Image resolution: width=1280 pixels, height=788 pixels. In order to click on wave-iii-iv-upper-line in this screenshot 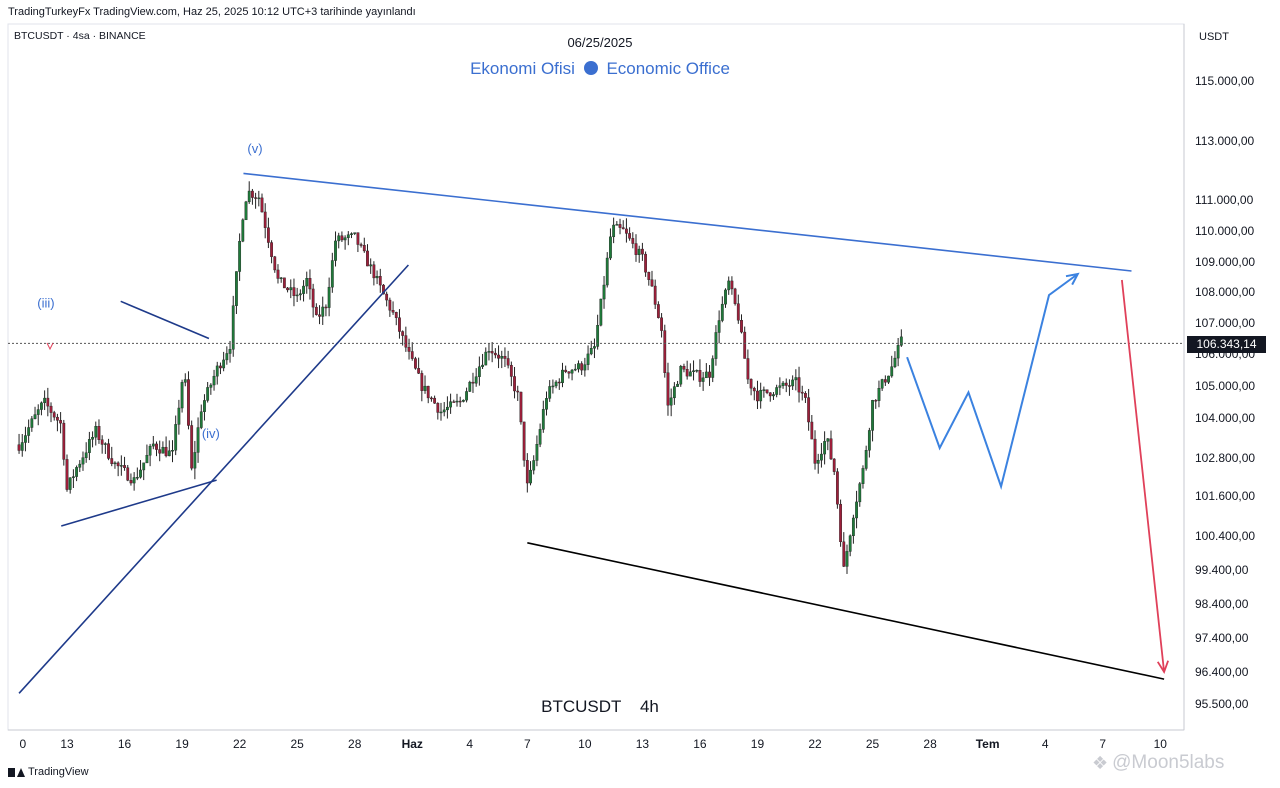, I will do `click(165, 320)`.